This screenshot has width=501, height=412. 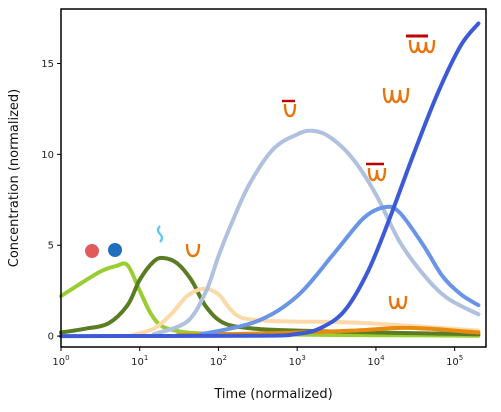 I want to click on y-tick-label: 10, so click(x=47, y=155).